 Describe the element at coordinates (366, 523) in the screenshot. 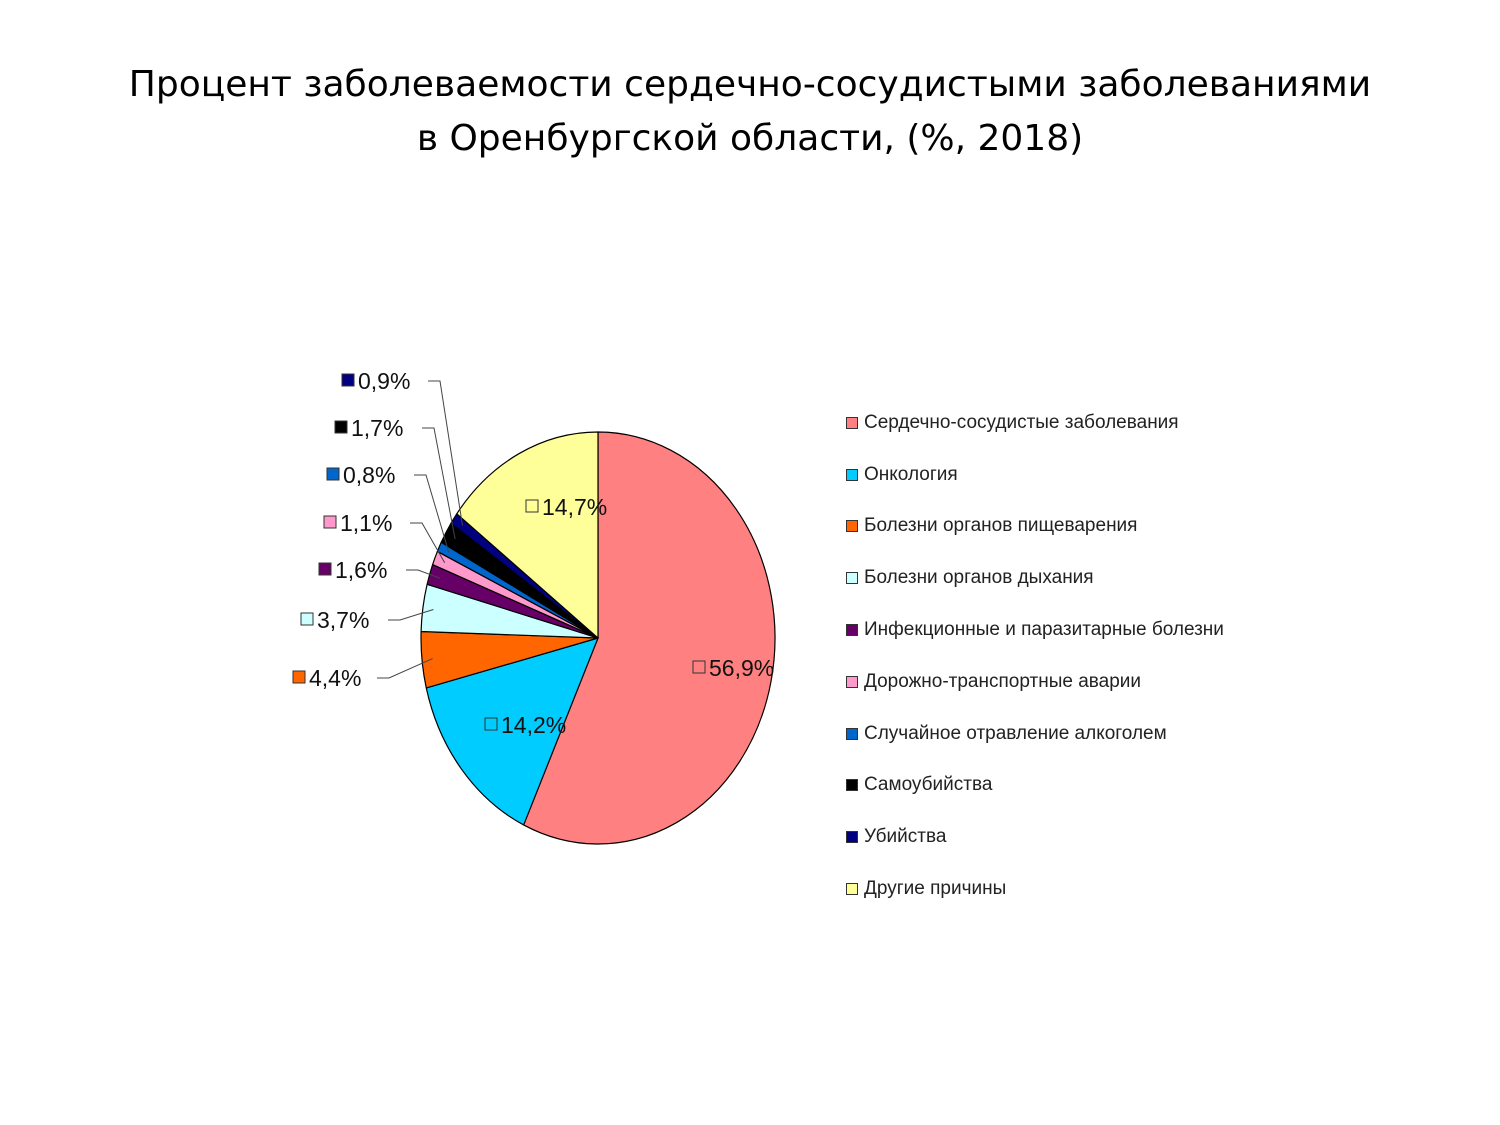

I see `data-label-text: 1,1%` at that location.